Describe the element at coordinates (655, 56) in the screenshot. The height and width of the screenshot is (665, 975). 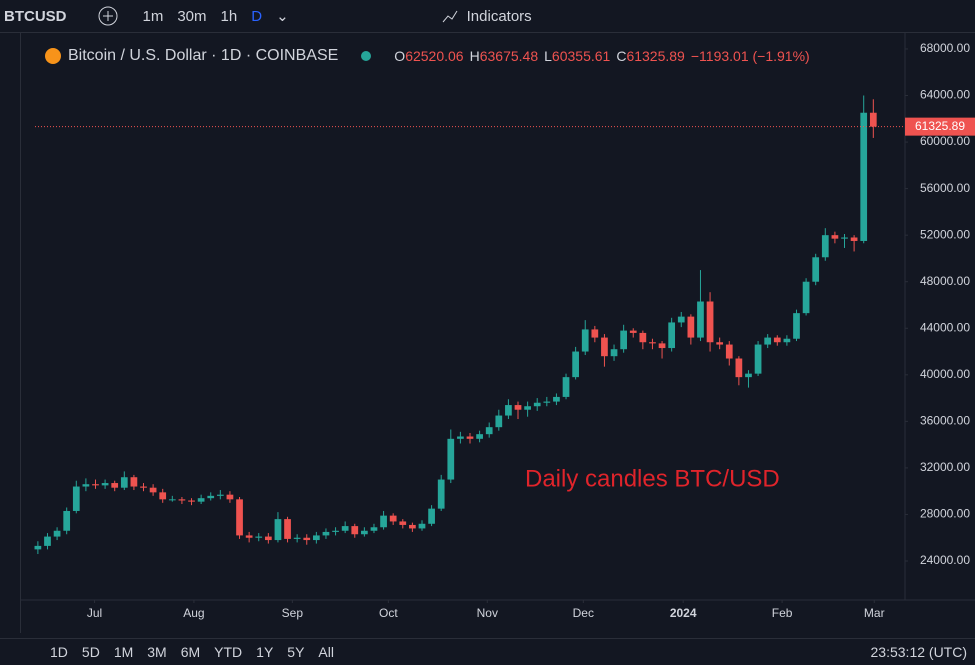
I see `ohlc-value: 61325.89` at that location.